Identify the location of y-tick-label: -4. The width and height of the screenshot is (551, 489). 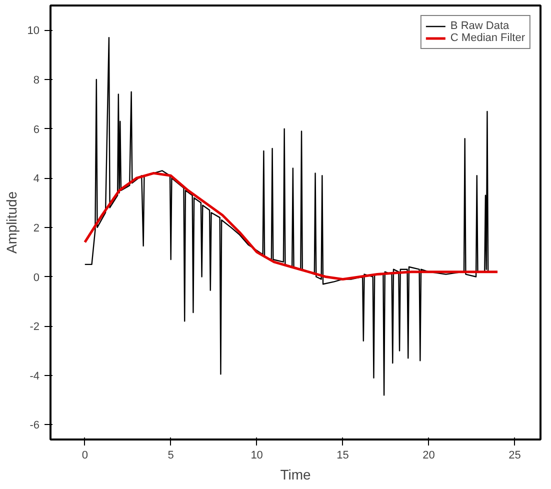
(35, 376).